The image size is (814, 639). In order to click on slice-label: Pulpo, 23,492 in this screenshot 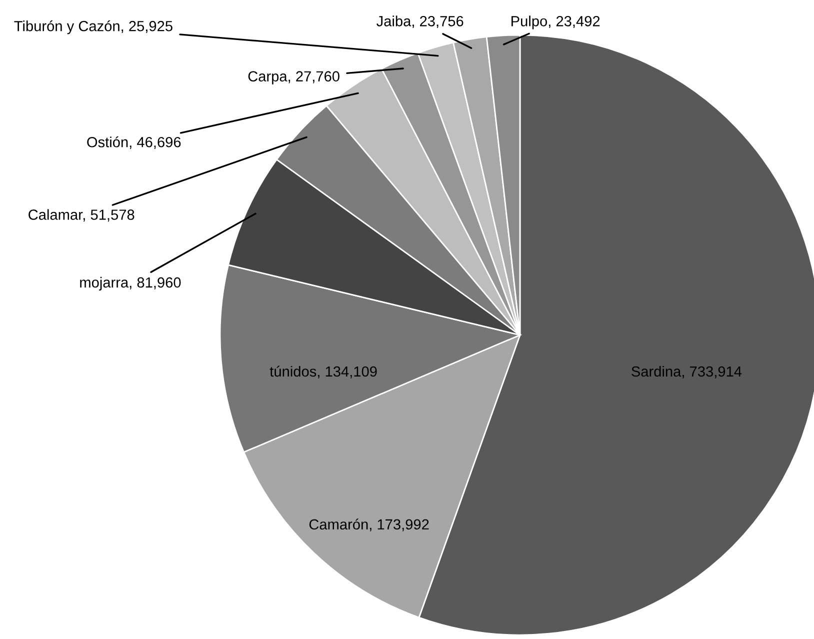, I will do `click(556, 23)`.